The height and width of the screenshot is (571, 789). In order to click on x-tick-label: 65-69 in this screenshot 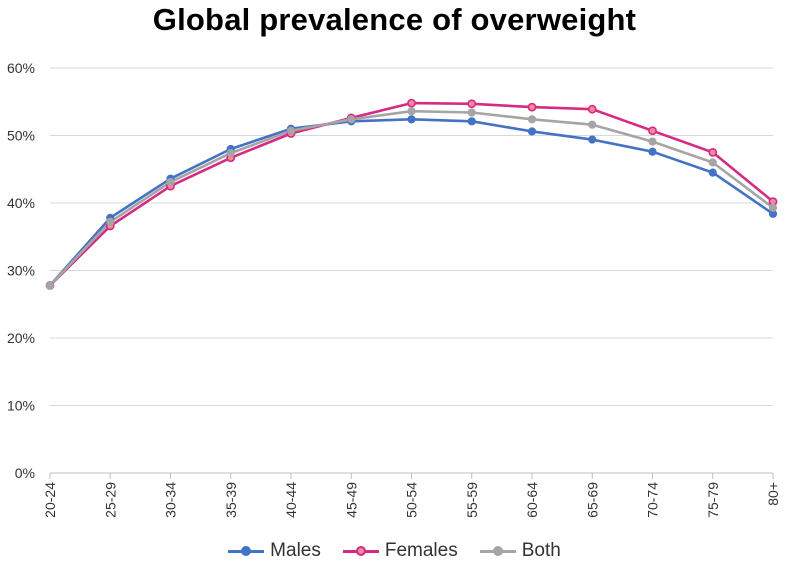, I will do `click(592, 500)`.